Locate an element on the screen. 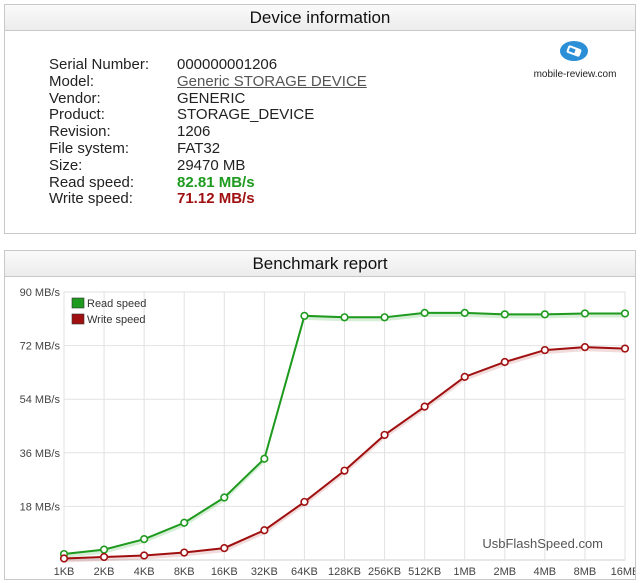  info-row-size: Size: 29470 MB is located at coordinates (208, 165).